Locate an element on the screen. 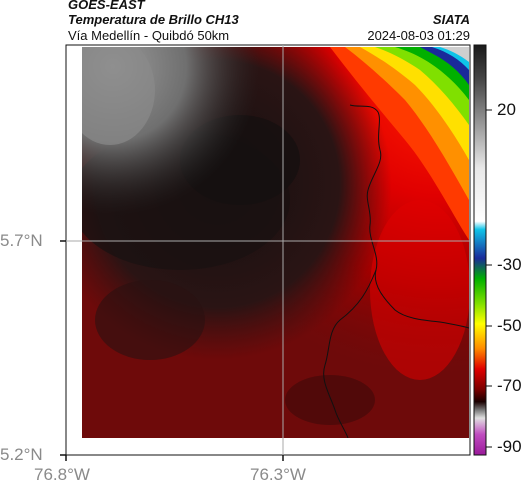 This screenshot has height=491, width=526. source-label: SIATA is located at coordinates (451, 19).